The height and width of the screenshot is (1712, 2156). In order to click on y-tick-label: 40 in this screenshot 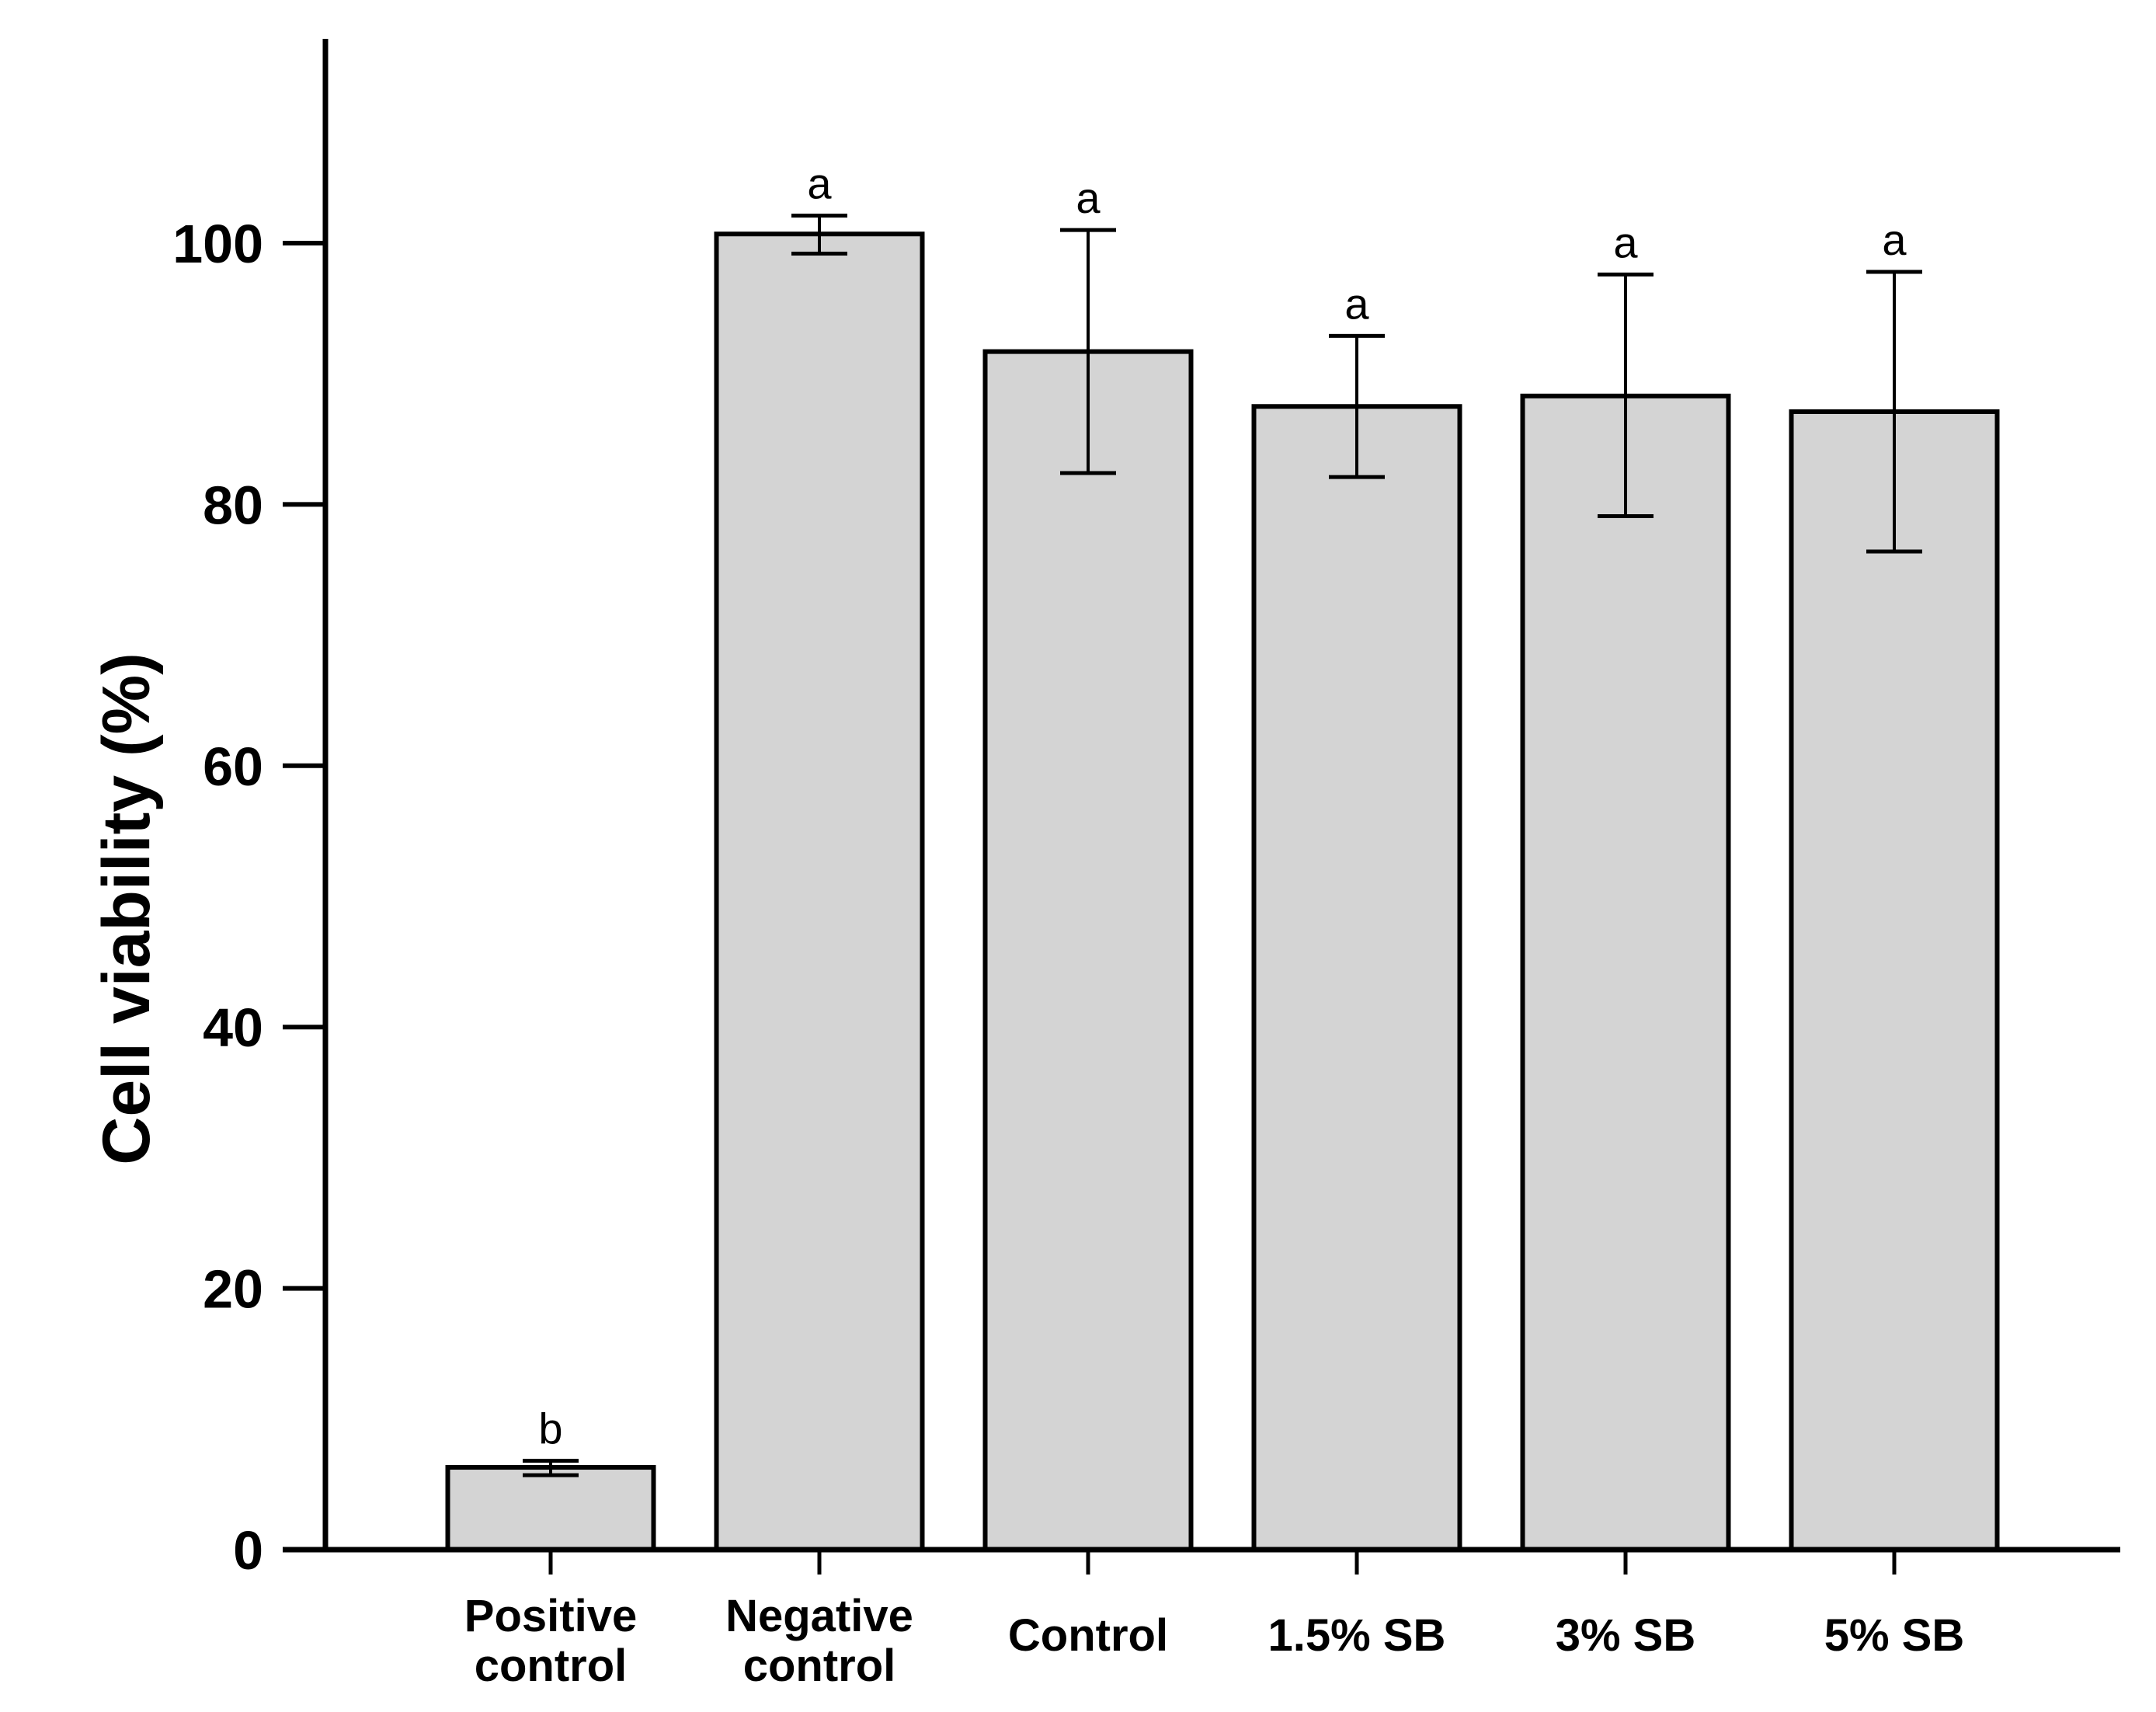, I will do `click(233, 1027)`.